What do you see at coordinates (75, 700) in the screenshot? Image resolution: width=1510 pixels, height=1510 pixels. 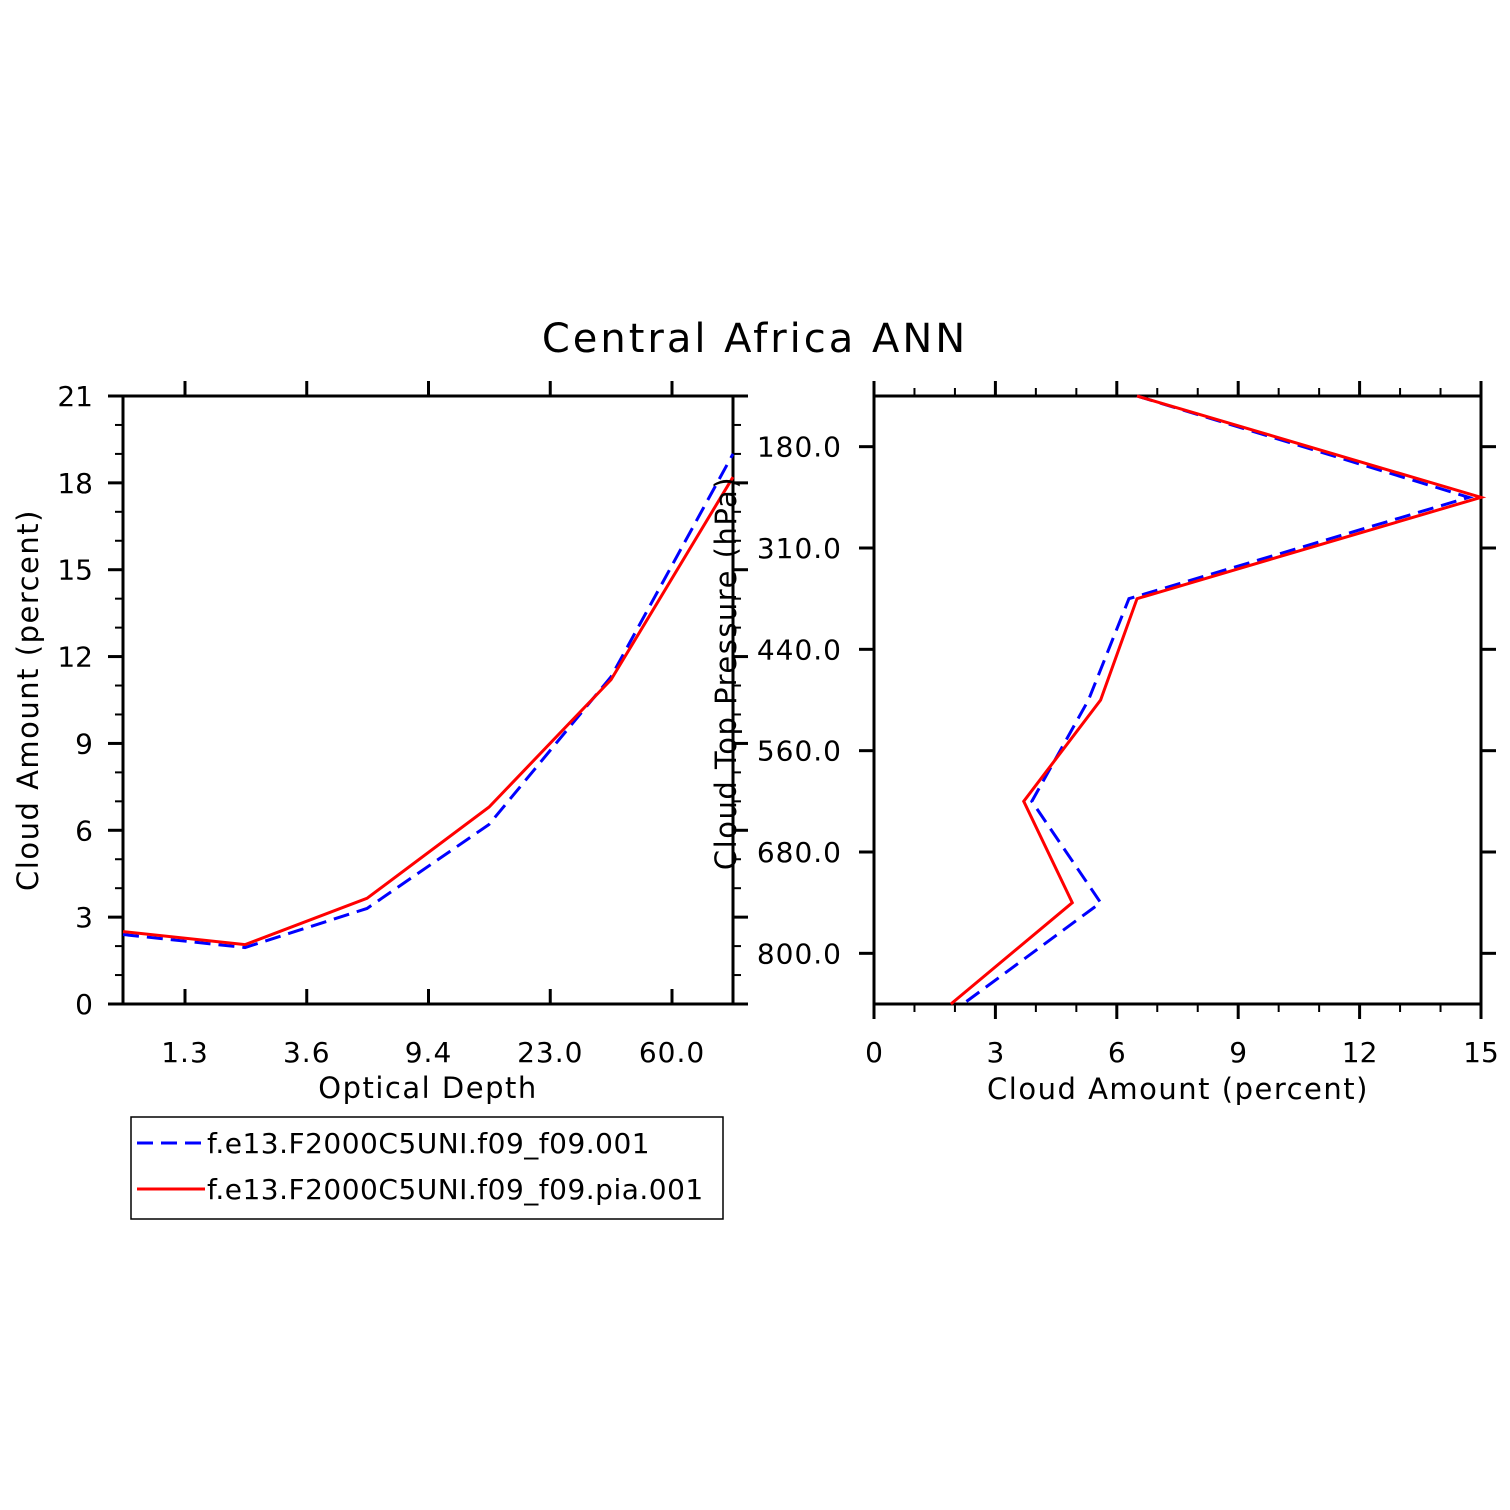 I see `left-y-tick-labels: 0 3 6 9 12 15 18 21` at bounding box center [75, 700].